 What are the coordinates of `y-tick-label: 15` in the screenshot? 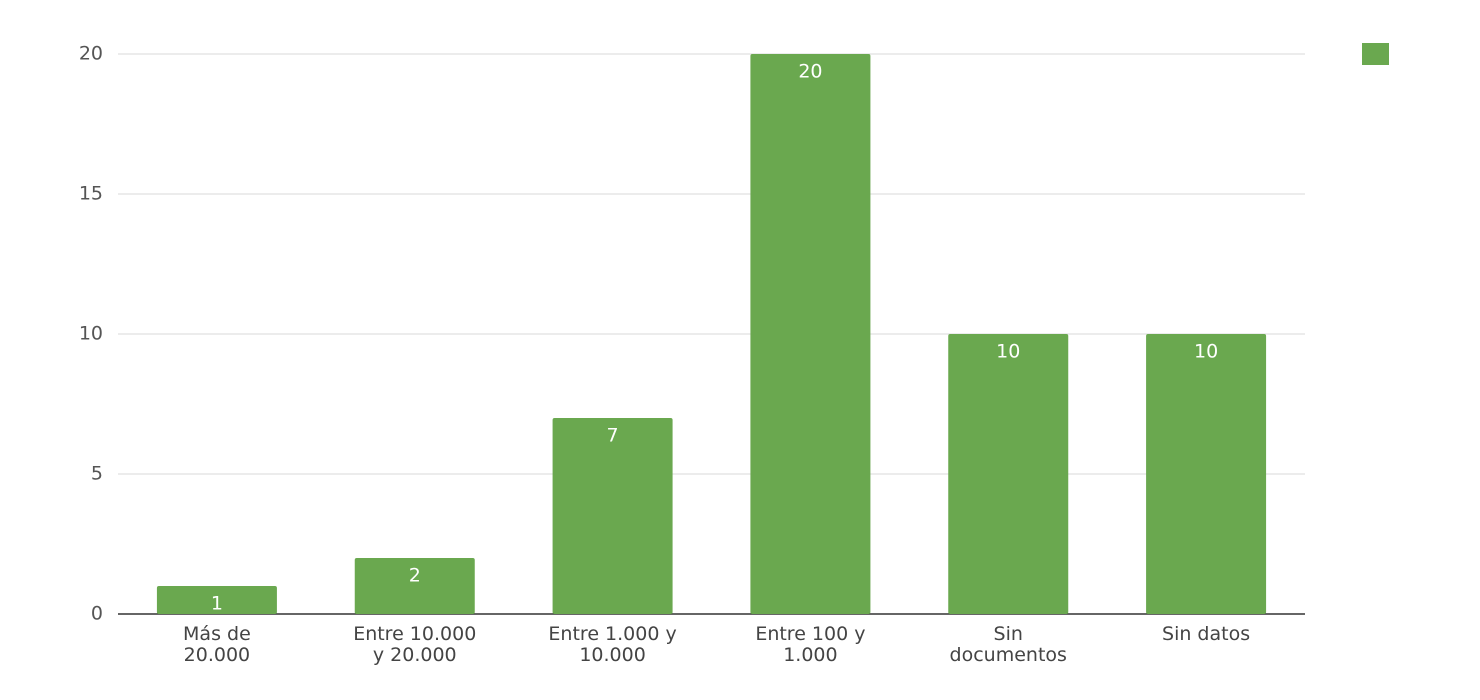 It's located at (91, 194).